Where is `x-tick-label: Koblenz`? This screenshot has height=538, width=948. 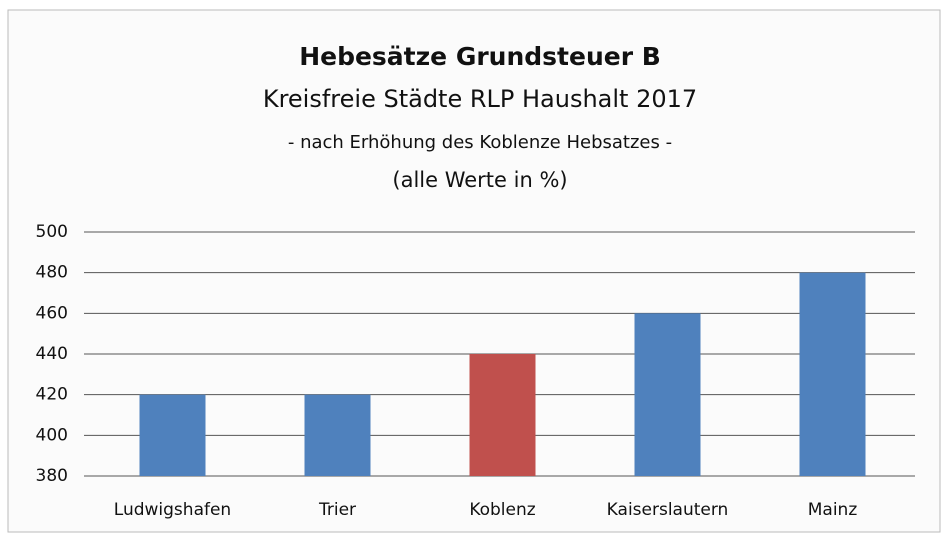 x-tick-label: Koblenz is located at coordinates (502, 510).